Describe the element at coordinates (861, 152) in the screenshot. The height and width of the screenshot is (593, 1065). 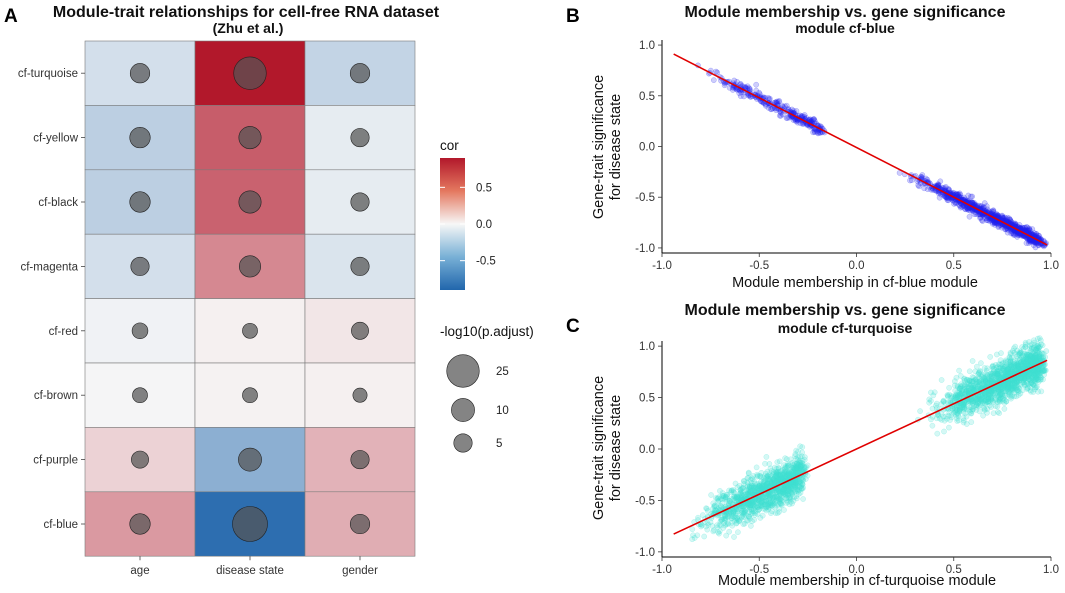
I see `scatter-b-points` at that location.